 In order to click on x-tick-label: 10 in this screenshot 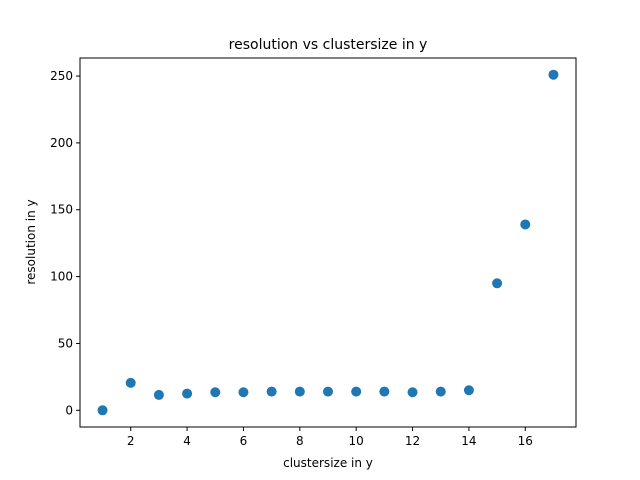, I will do `click(356, 441)`.